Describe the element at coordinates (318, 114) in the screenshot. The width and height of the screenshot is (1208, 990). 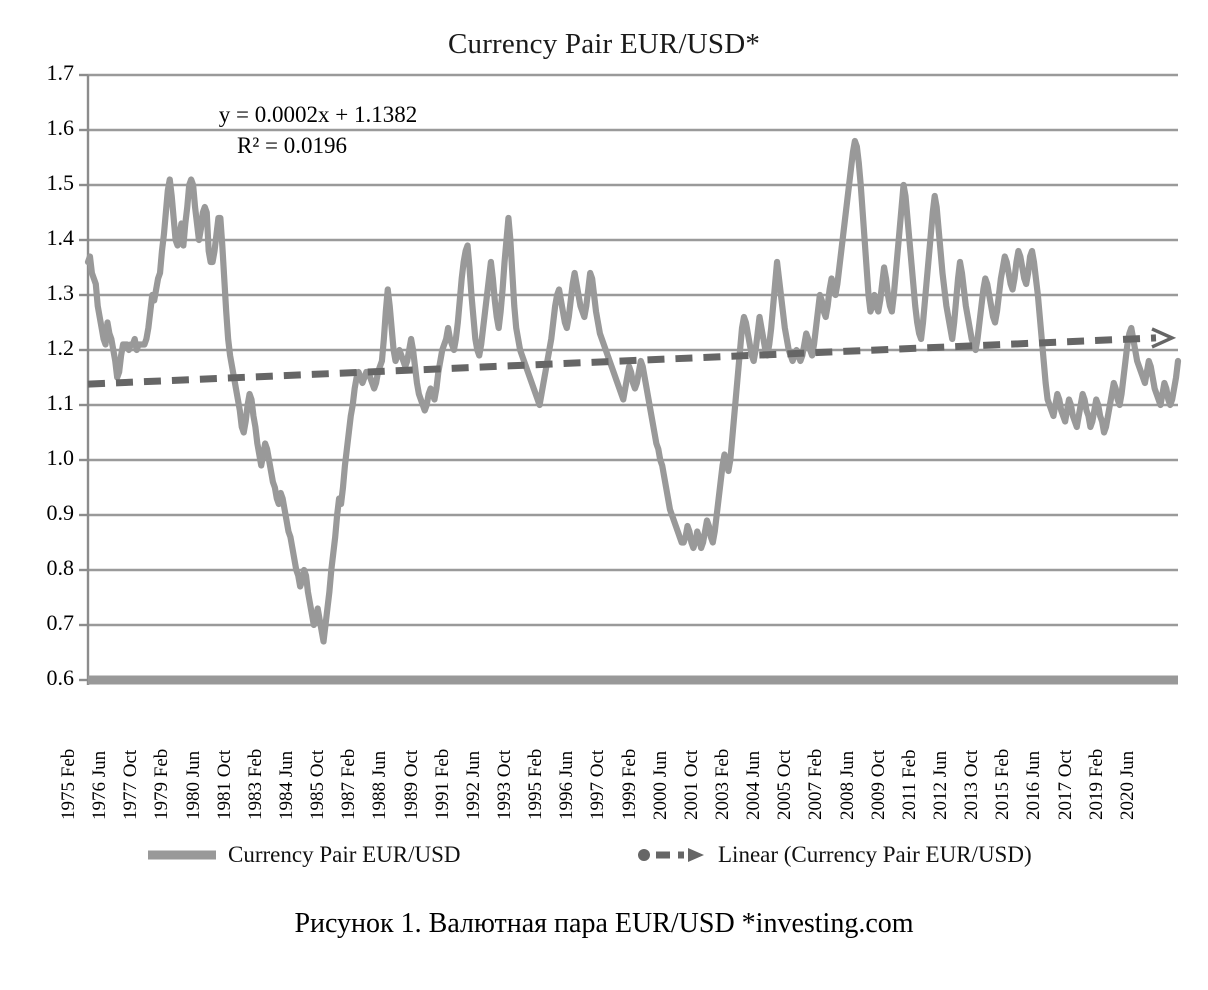
I see `trendline-equation-label: y = 0.0002x + 1.1382` at that location.